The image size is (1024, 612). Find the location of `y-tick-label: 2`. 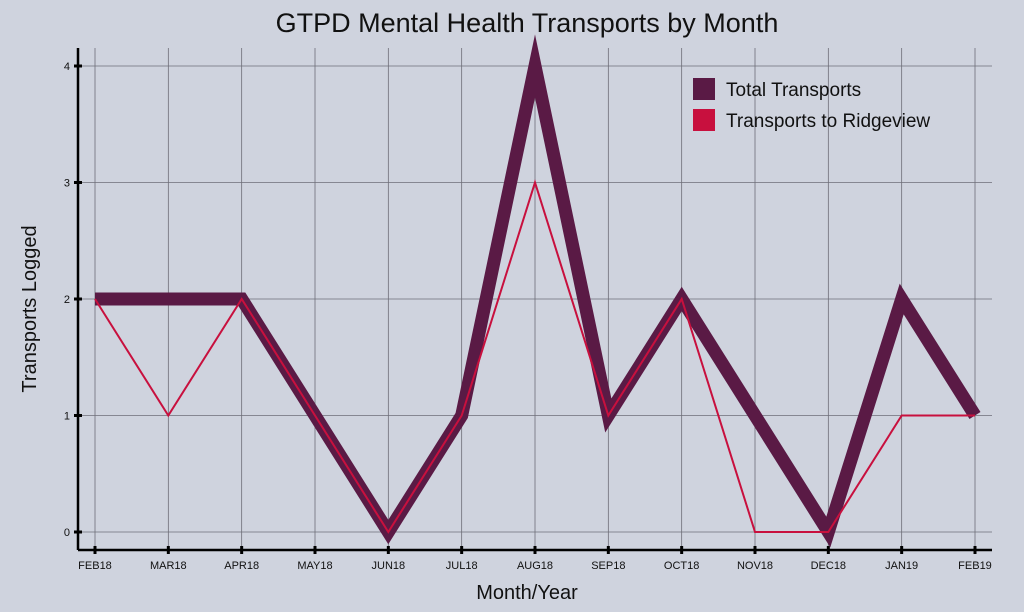

y-tick-label: 2 is located at coordinates (67, 300).